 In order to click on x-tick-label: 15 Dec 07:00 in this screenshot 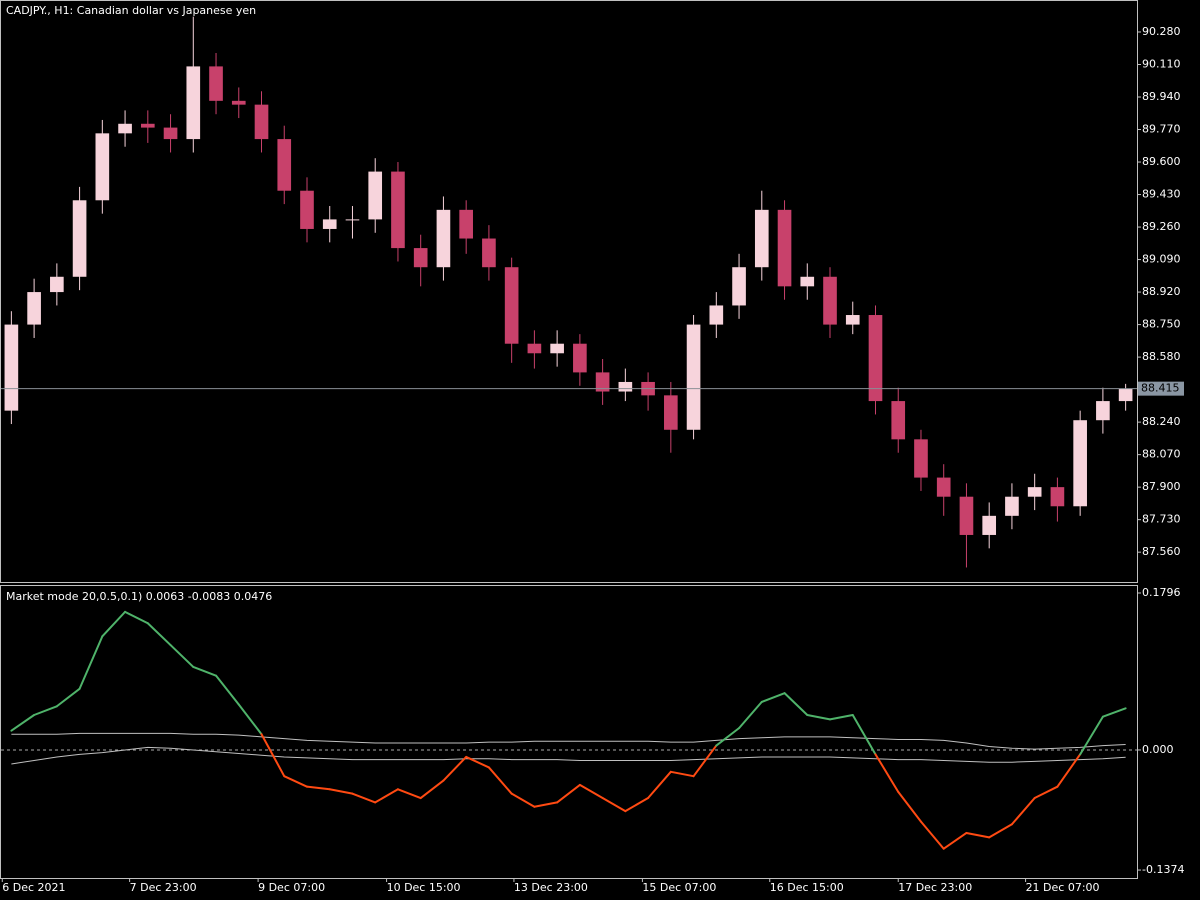, I will do `click(679, 887)`.